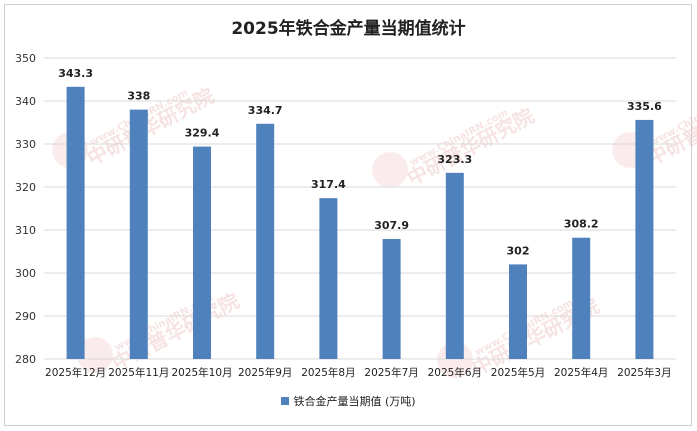 The image size is (697, 431). Describe the element at coordinates (518, 372) in the screenshot. I see `x-category-label: 2025年5月` at that location.